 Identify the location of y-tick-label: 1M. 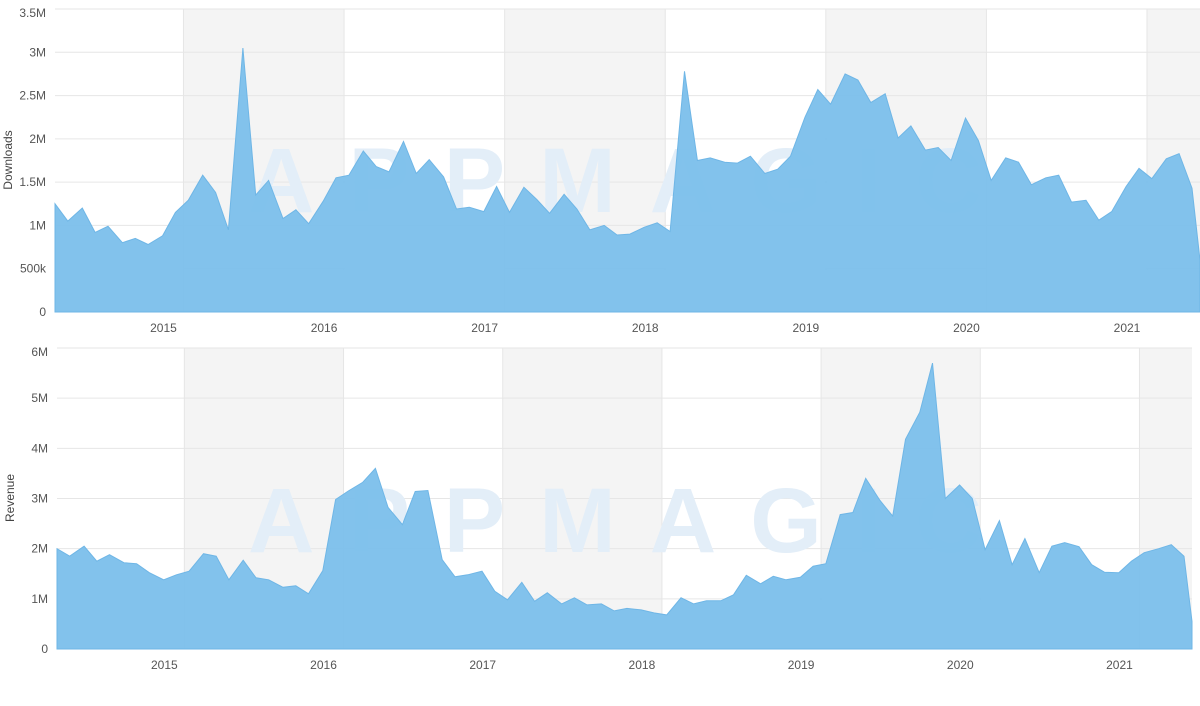
(37, 225).